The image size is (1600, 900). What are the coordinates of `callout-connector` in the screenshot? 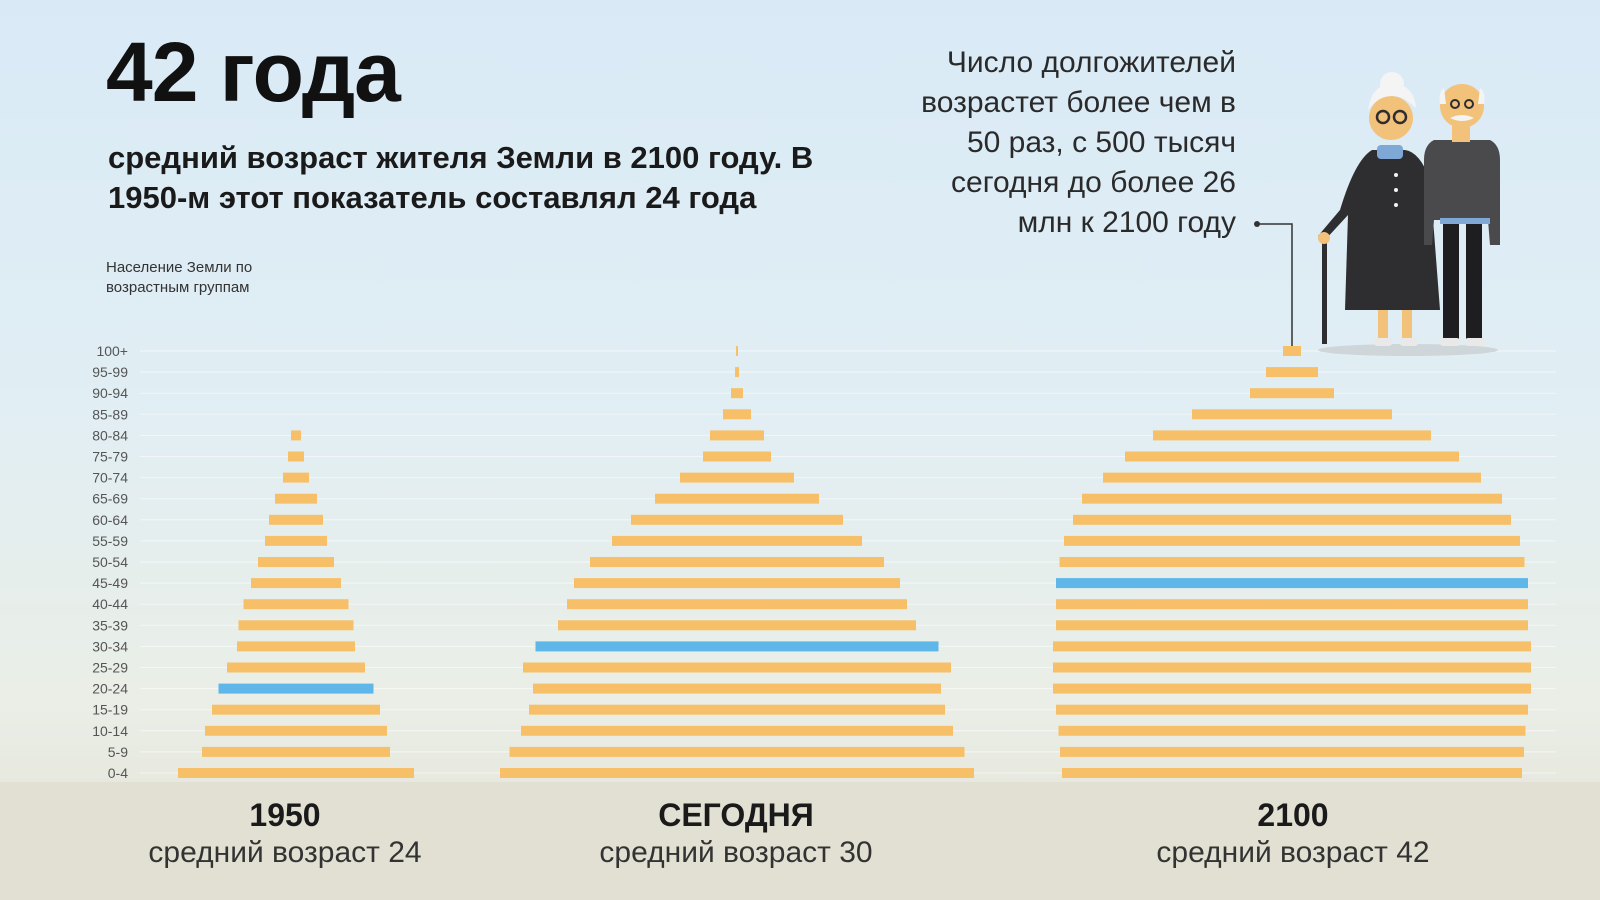 It's located at (1273, 283).